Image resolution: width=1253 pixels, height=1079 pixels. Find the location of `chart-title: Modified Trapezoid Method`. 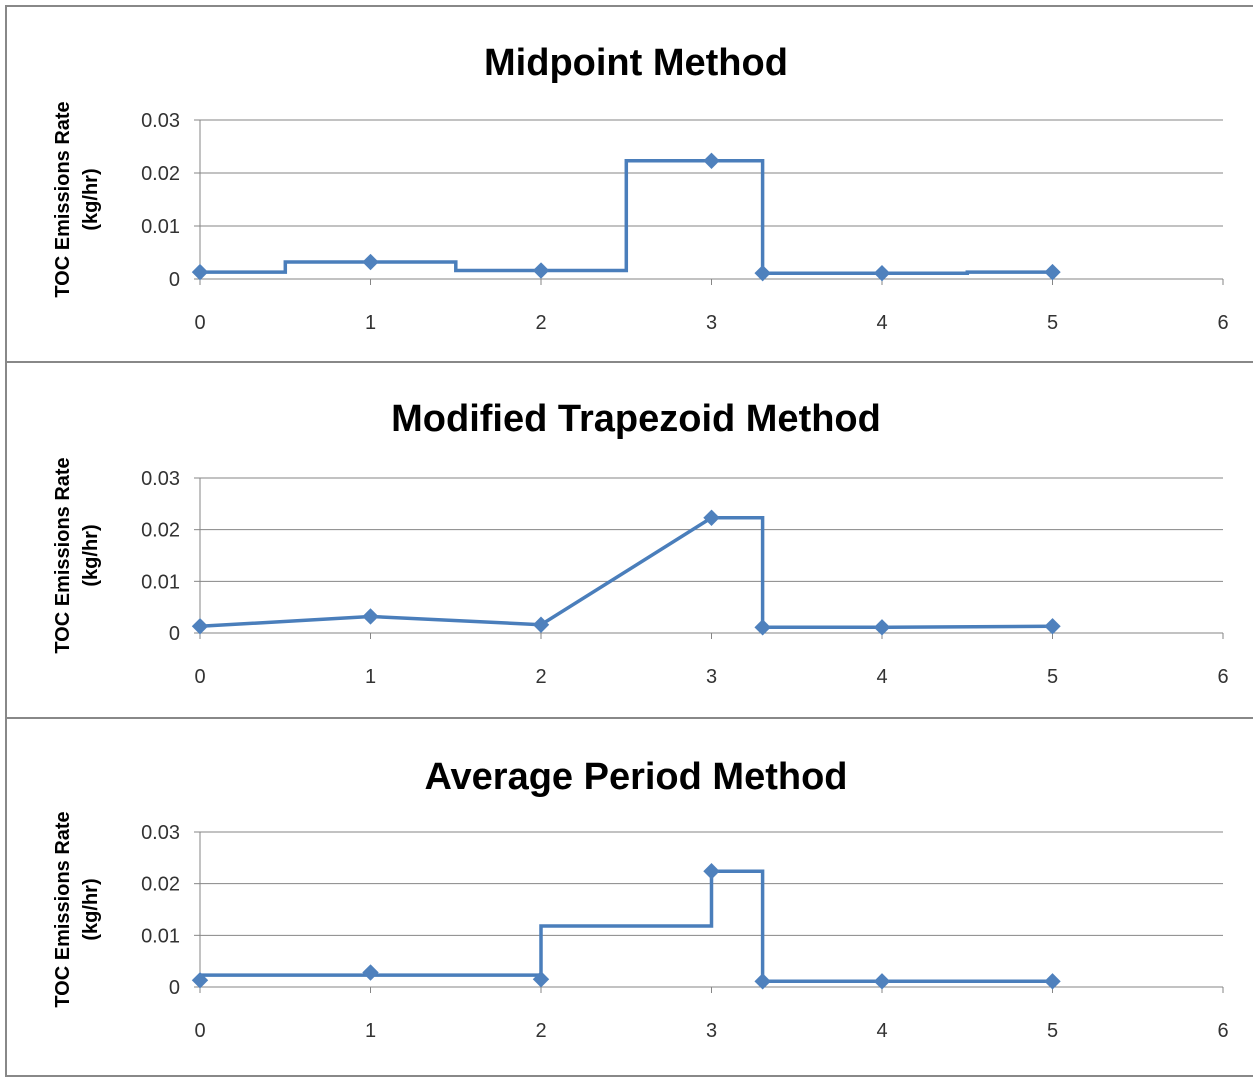

chart-title: Modified Trapezoid Method is located at coordinates (636, 419).